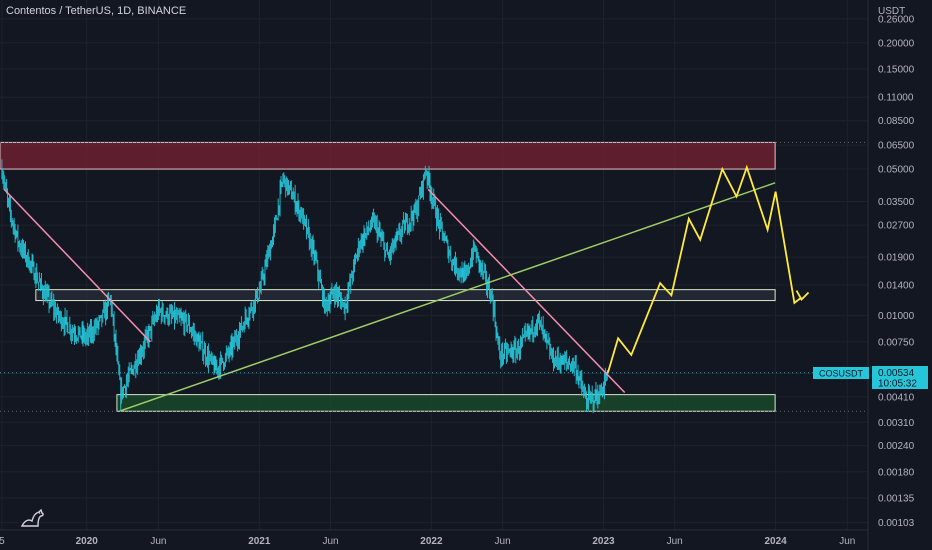 The width and height of the screenshot is (932, 550). Describe the element at coordinates (87, 541) in the screenshot. I see `time-tick-label: 2020` at that location.